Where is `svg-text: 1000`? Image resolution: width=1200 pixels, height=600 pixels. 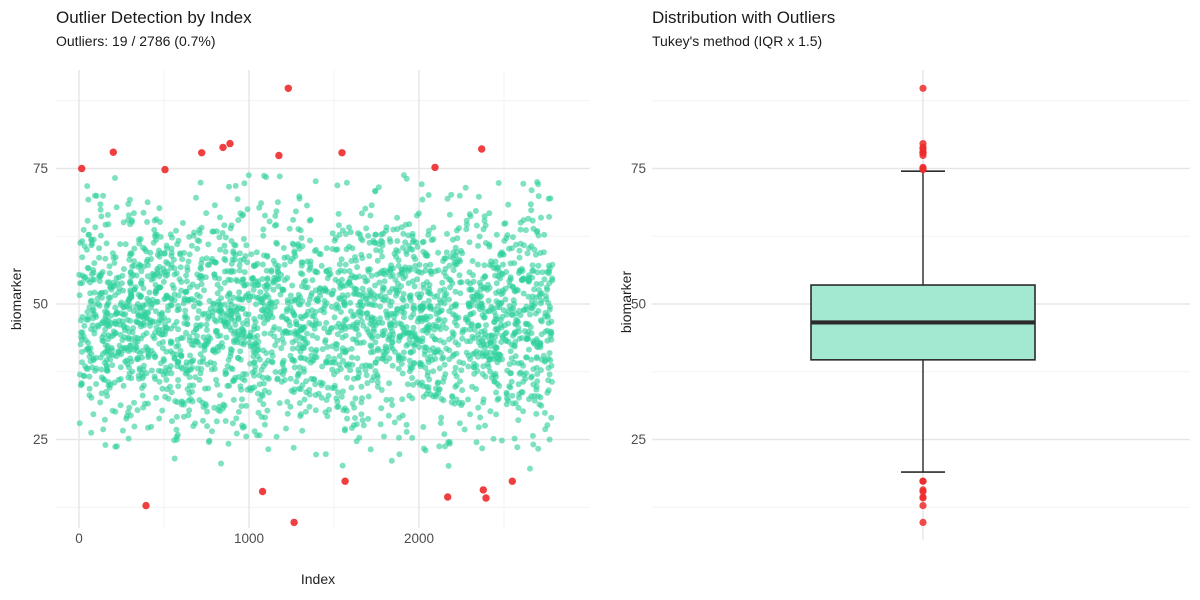
svg-text: 1000 is located at coordinates (249, 538).